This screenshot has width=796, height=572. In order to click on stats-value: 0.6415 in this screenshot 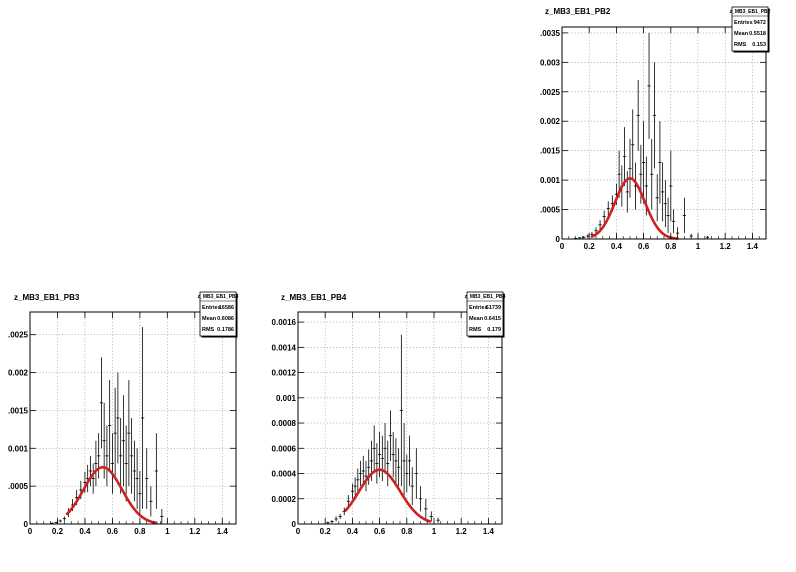, I will do `click(492, 319)`.